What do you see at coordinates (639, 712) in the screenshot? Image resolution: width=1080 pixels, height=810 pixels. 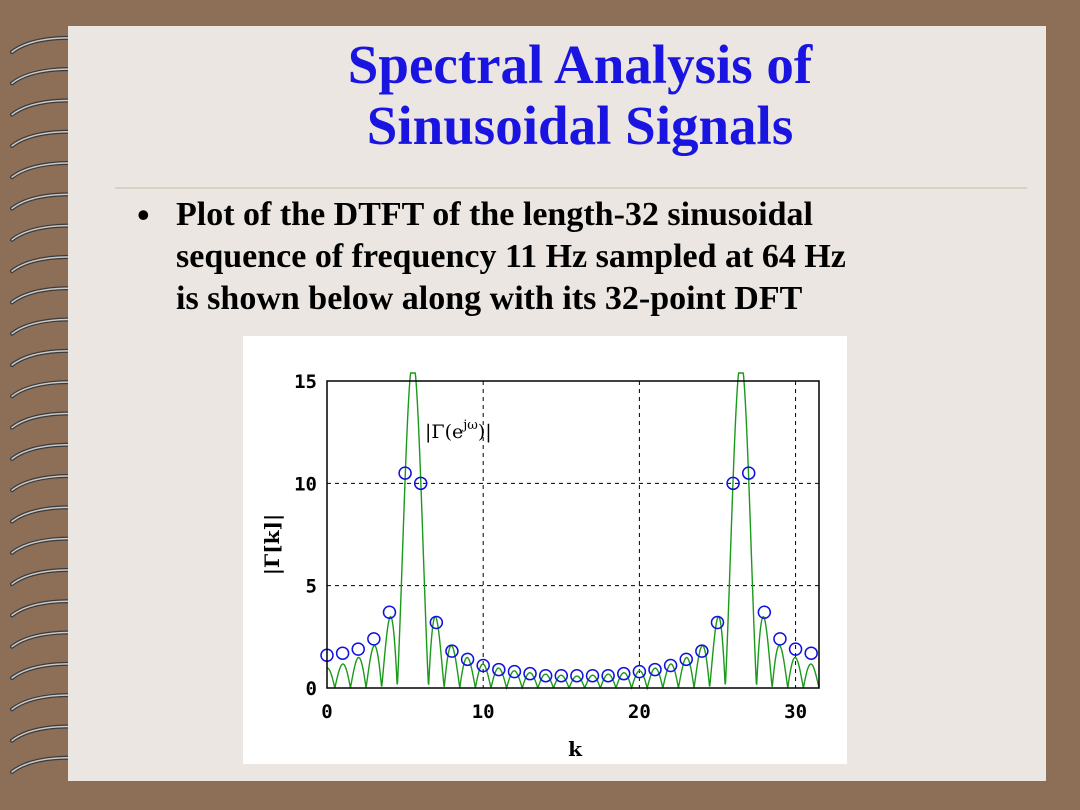 I see `x-tick-label: 20` at bounding box center [639, 712].